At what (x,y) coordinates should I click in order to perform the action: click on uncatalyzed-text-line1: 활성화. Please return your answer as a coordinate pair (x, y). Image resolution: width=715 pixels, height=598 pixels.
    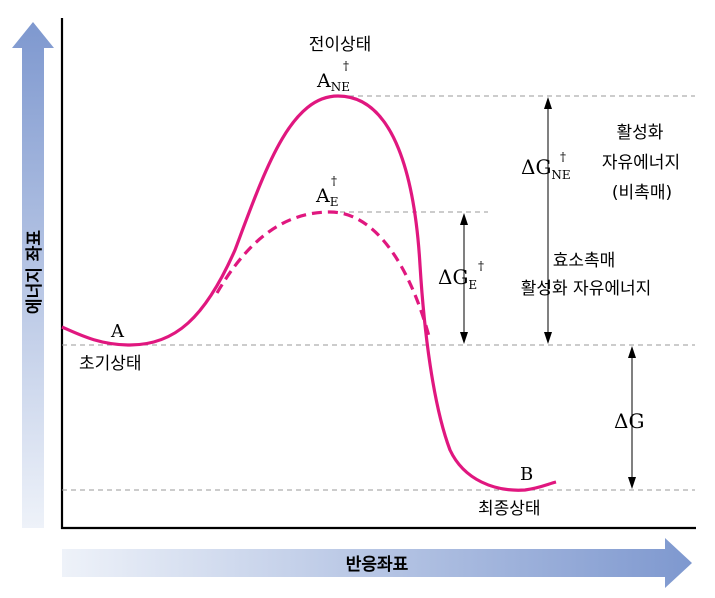
    Looking at the image, I should click on (640, 133).